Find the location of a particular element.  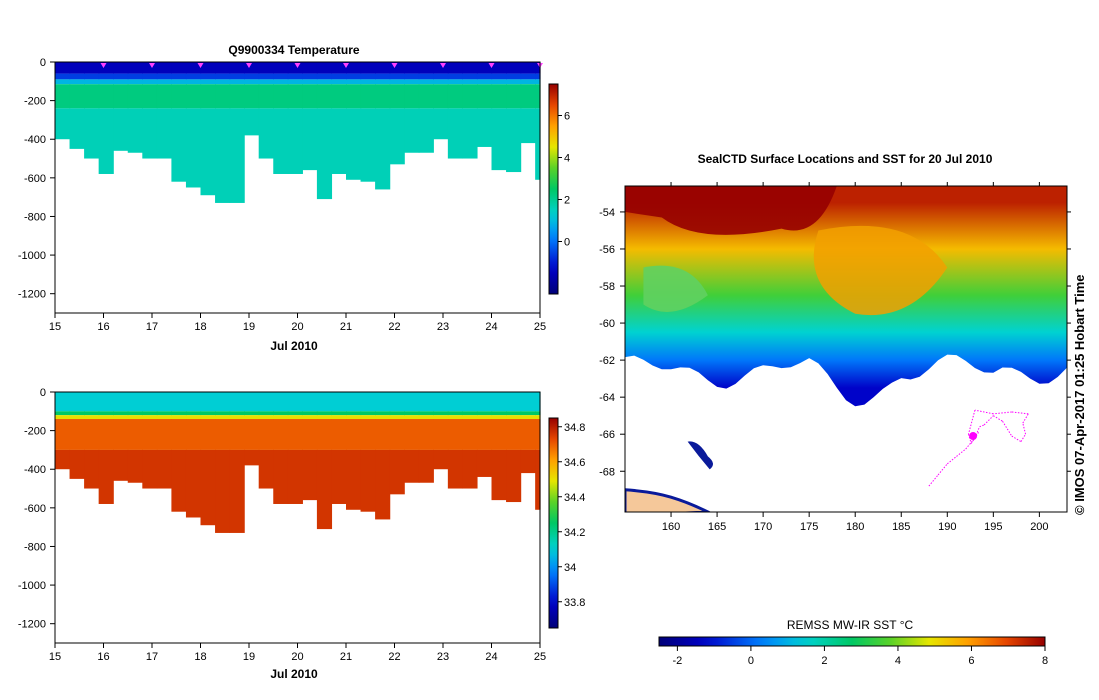

track-cluster is located at coordinates (973, 436).